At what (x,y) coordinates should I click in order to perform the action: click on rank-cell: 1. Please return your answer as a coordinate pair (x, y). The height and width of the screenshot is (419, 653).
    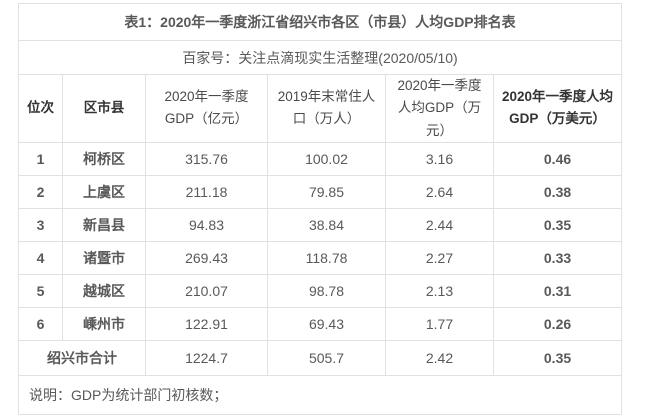
    Looking at the image, I should click on (40, 158).